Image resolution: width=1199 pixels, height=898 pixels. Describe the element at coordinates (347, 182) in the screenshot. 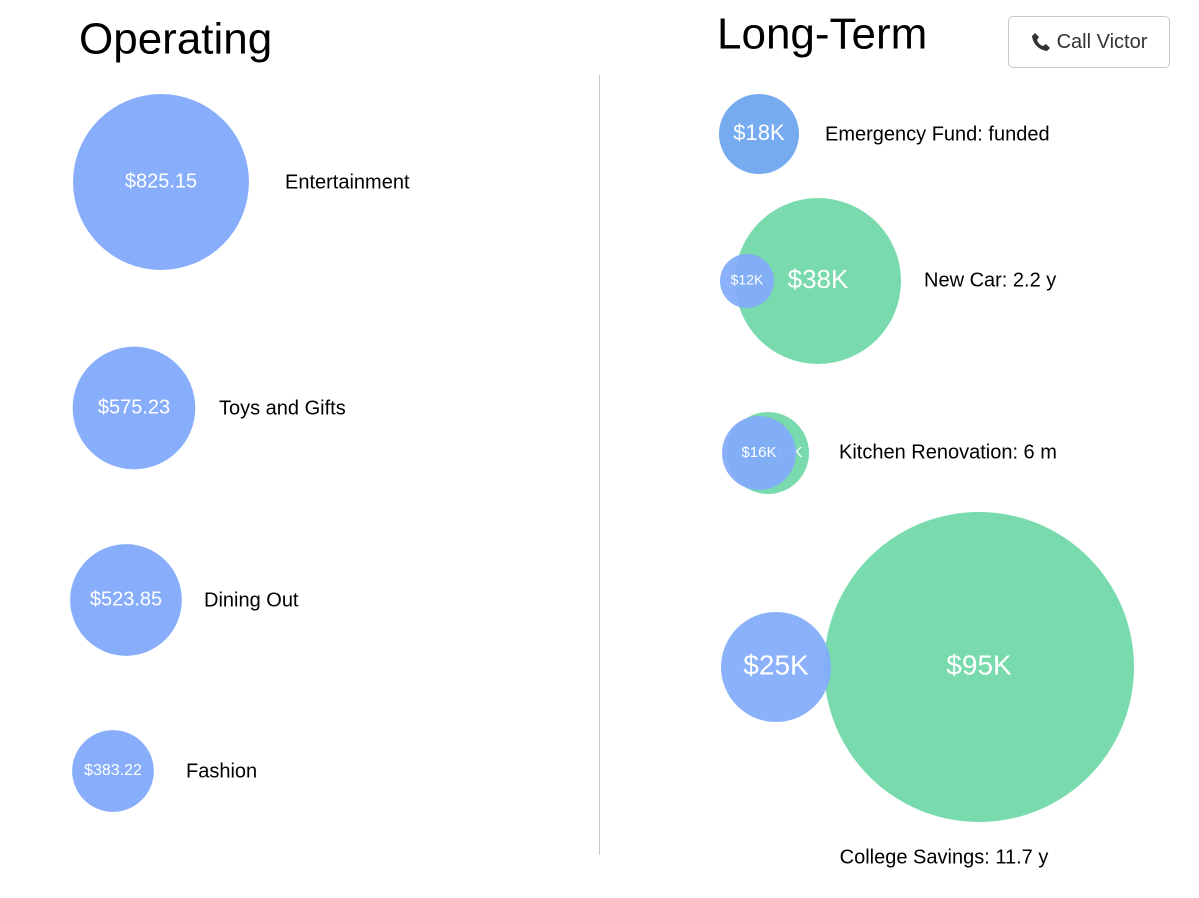

I see `expense-name: Entertainment` at that location.